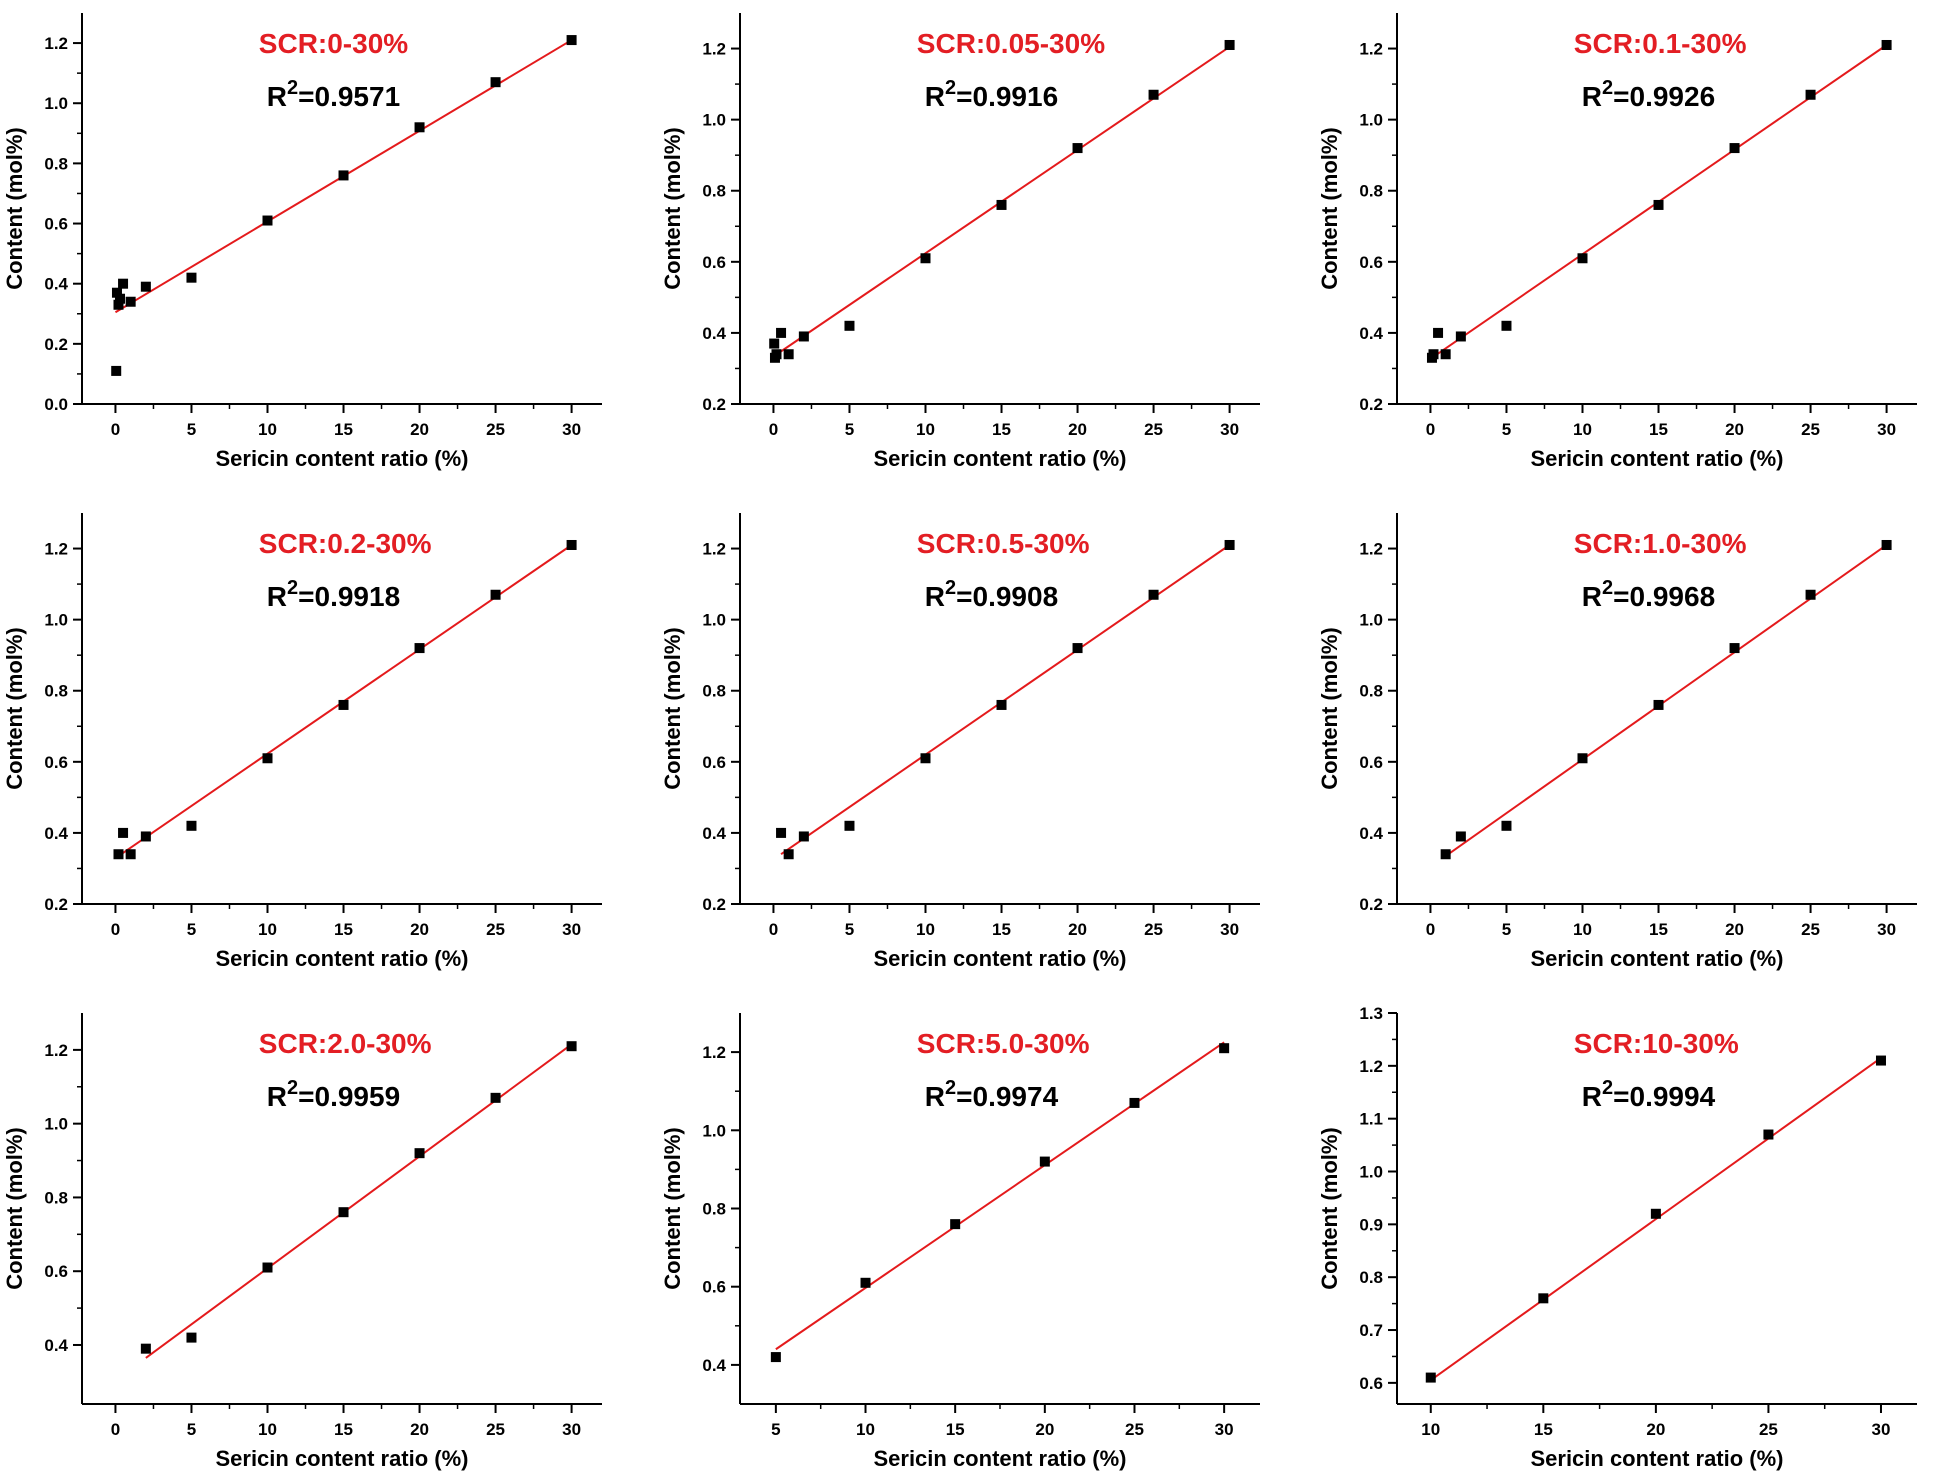  I want to click on r-squared-value: =0.9918, so click(349, 596).